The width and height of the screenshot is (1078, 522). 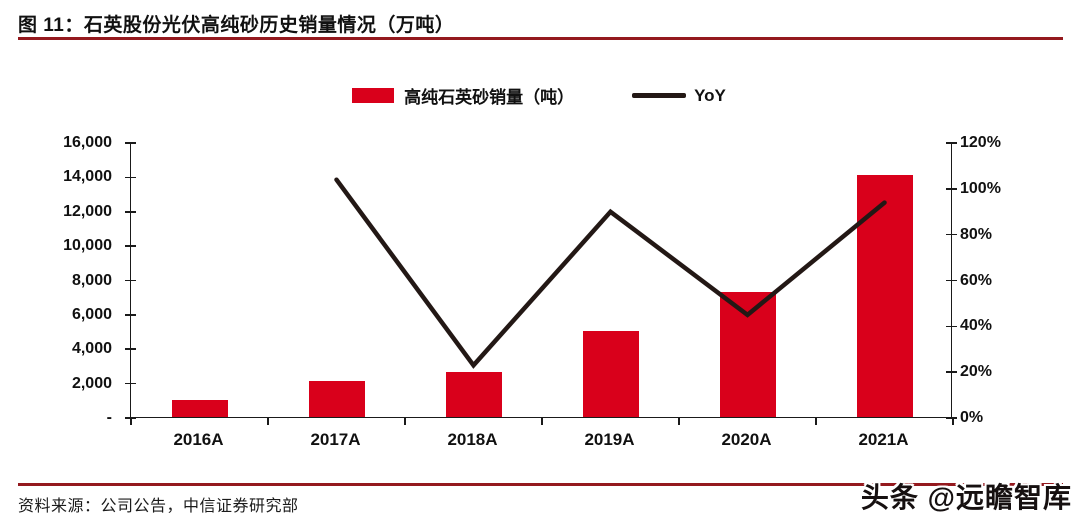 I want to click on chart-legend: 高纯石英砂销量（吨） YoY, so click(x=539, y=95).